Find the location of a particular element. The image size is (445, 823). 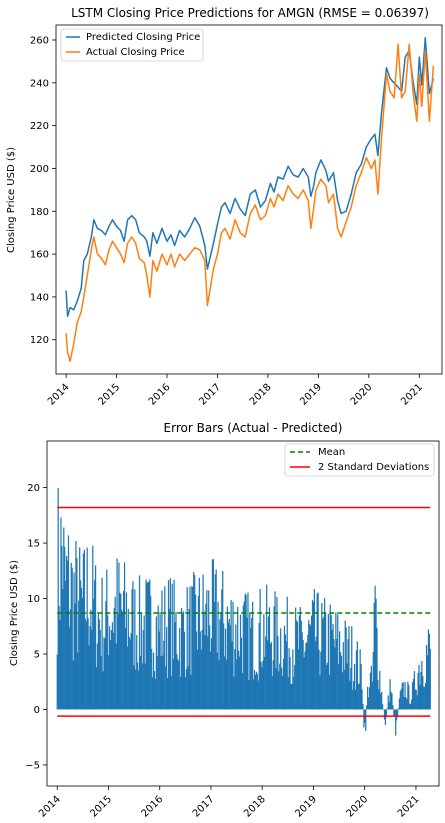

y-tick-label: 240 is located at coordinates (39, 83).